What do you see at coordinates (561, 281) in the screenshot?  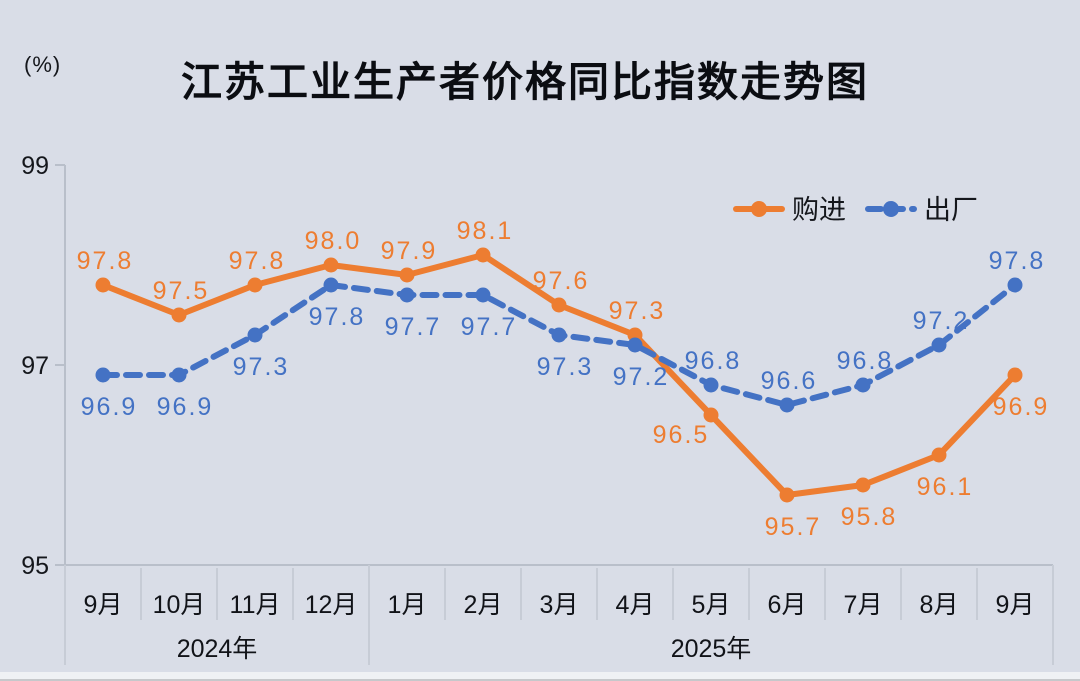 I see `data-point-label: 97.6` at bounding box center [561, 281].